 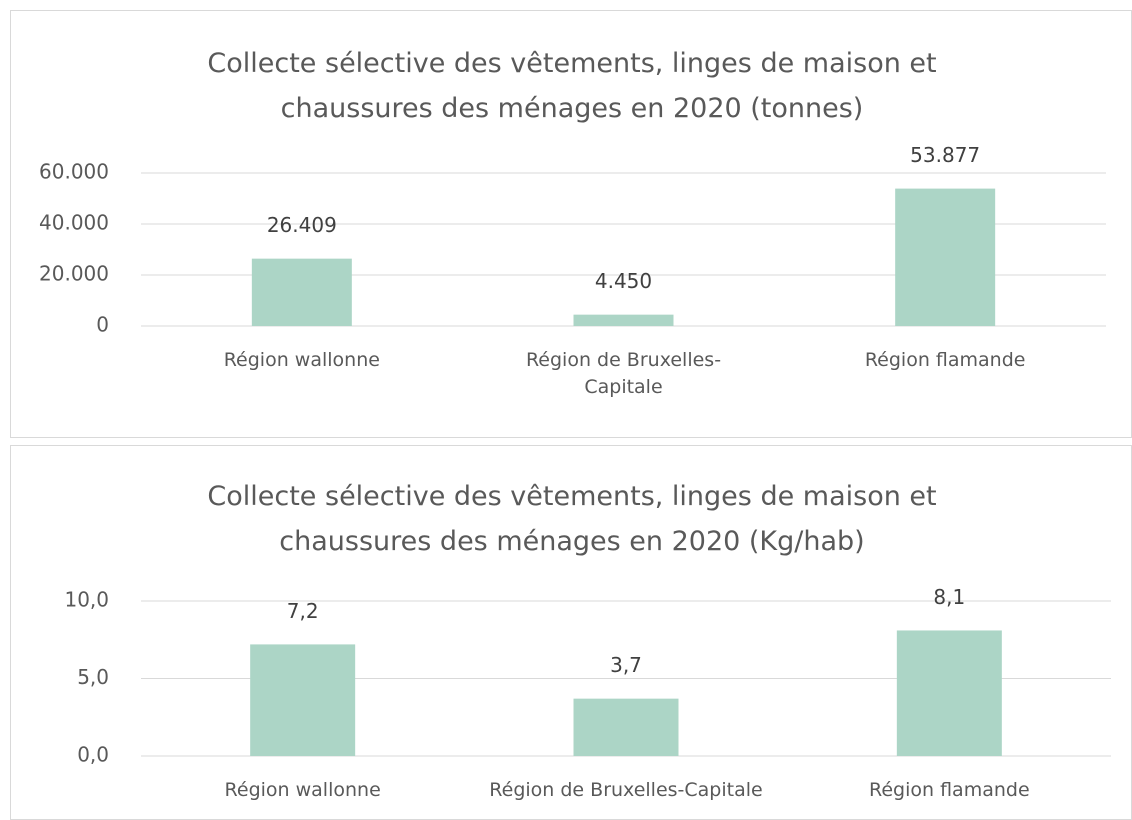 I want to click on data-label: 53.877, so click(x=945, y=155).